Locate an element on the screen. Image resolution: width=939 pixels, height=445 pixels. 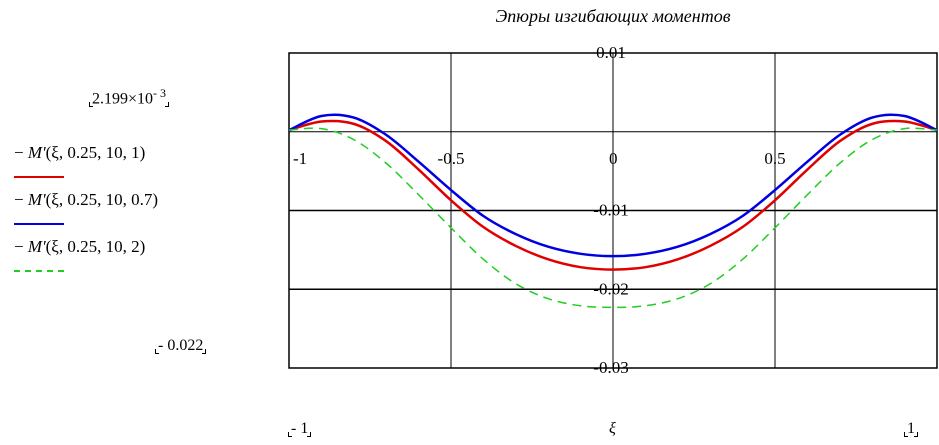
y-max-label: 2.199×10- 3 is located at coordinates (129, 97).